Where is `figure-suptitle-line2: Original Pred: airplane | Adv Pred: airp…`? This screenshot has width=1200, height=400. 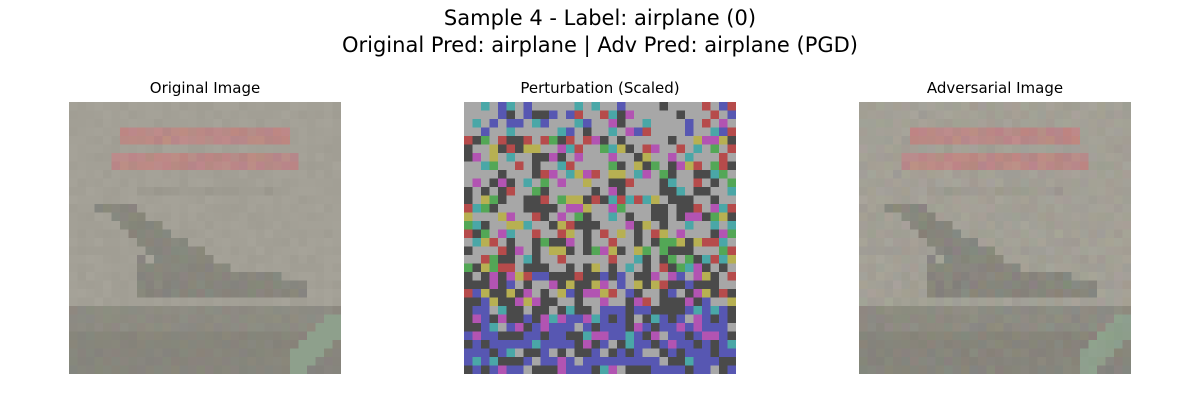
figure-suptitle-line2: Original Pred: airplane | Adv Pred: airp… is located at coordinates (599, 45).